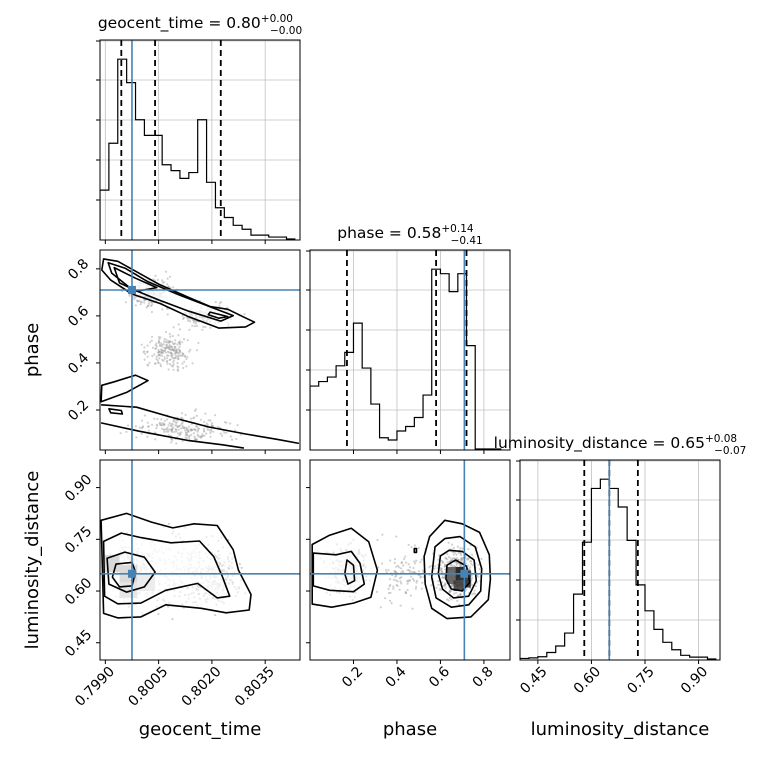 The height and width of the screenshot is (760, 760). Describe the element at coordinates (618, 569) in the screenshot. I see `histogram-luminosity_distance` at that location.